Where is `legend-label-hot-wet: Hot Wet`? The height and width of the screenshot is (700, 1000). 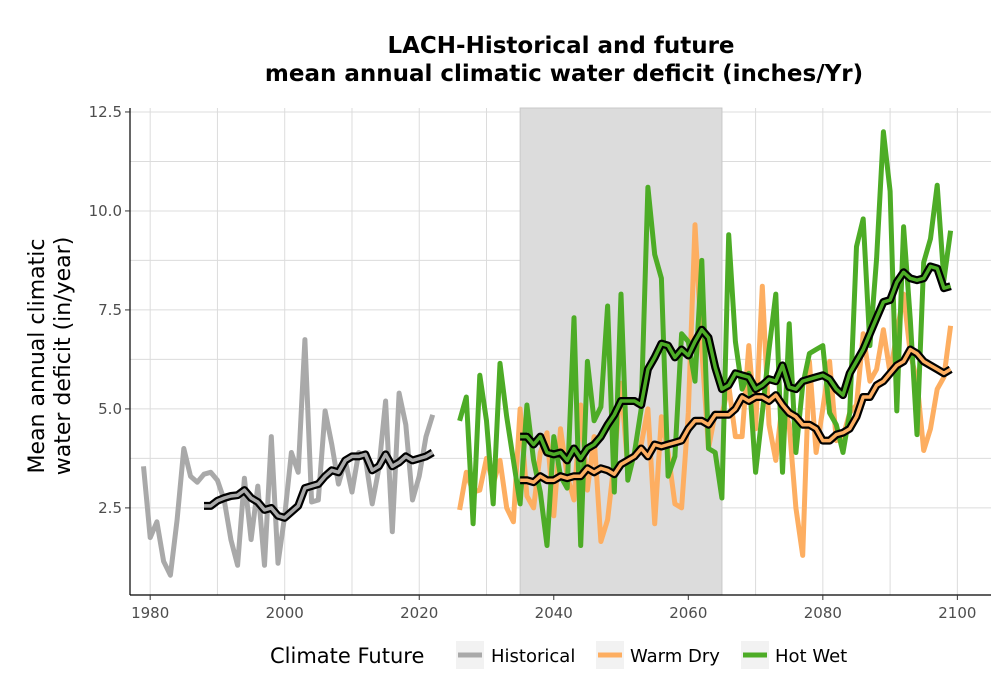
legend-label-hot-wet: Hot Wet is located at coordinates (811, 656).